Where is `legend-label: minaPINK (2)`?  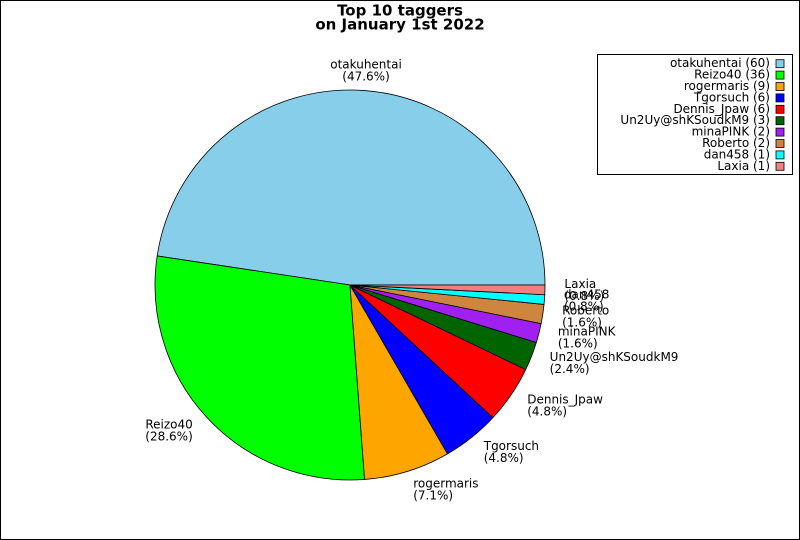
legend-label: minaPINK (2) is located at coordinates (731, 132).